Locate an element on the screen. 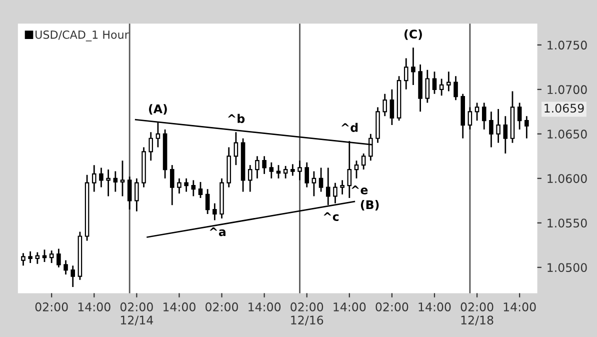 This screenshot has height=337, width=597. x-tick-label: 02:00 12/14 is located at coordinates (137, 314).